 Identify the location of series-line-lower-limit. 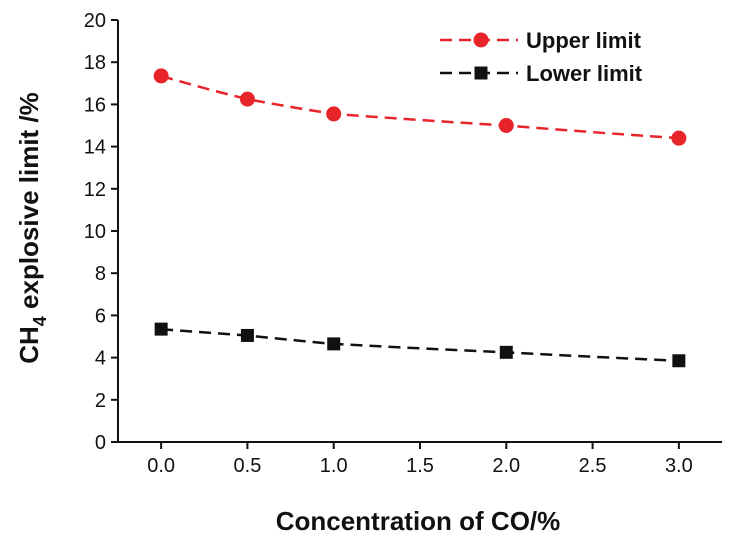
(420, 345).